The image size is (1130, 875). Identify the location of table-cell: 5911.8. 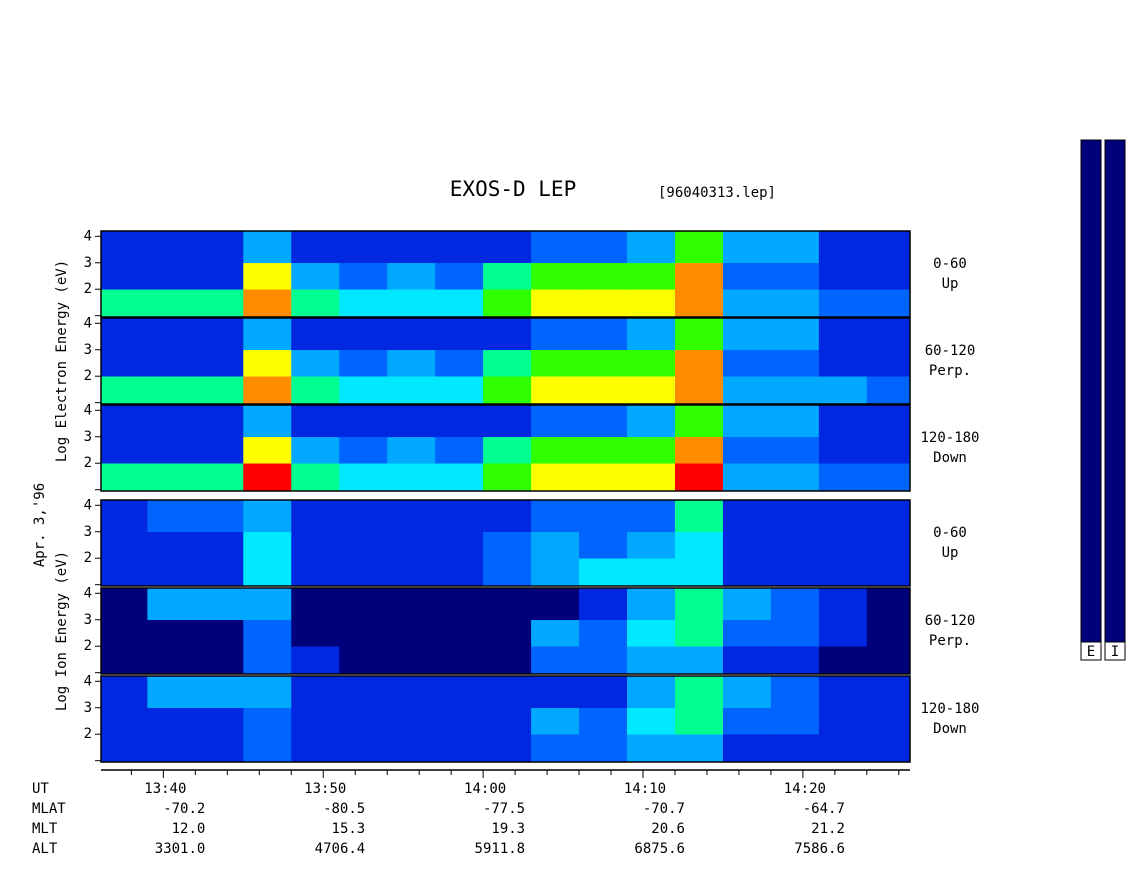
(500, 849).